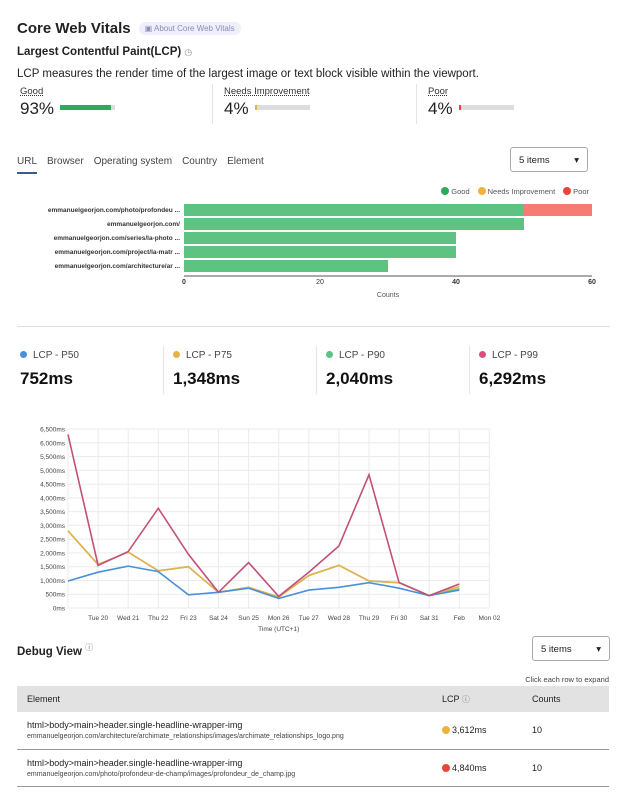  I want to click on y-tick-label: 1,000ms, so click(53, 581).